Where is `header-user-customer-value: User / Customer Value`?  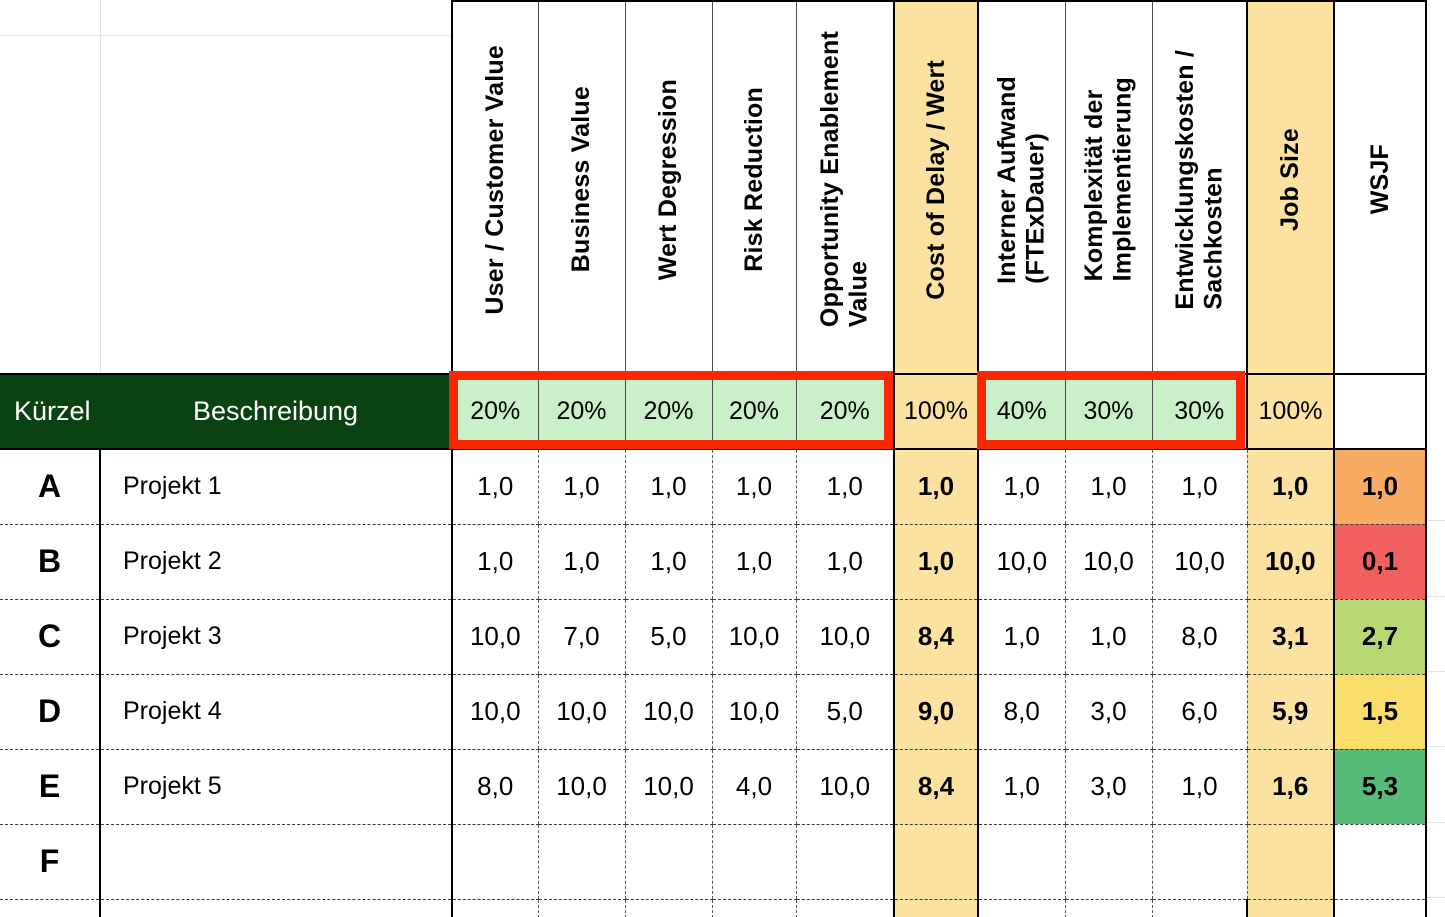
header-user-customer-value: User / Customer Value is located at coordinates (494, 187).